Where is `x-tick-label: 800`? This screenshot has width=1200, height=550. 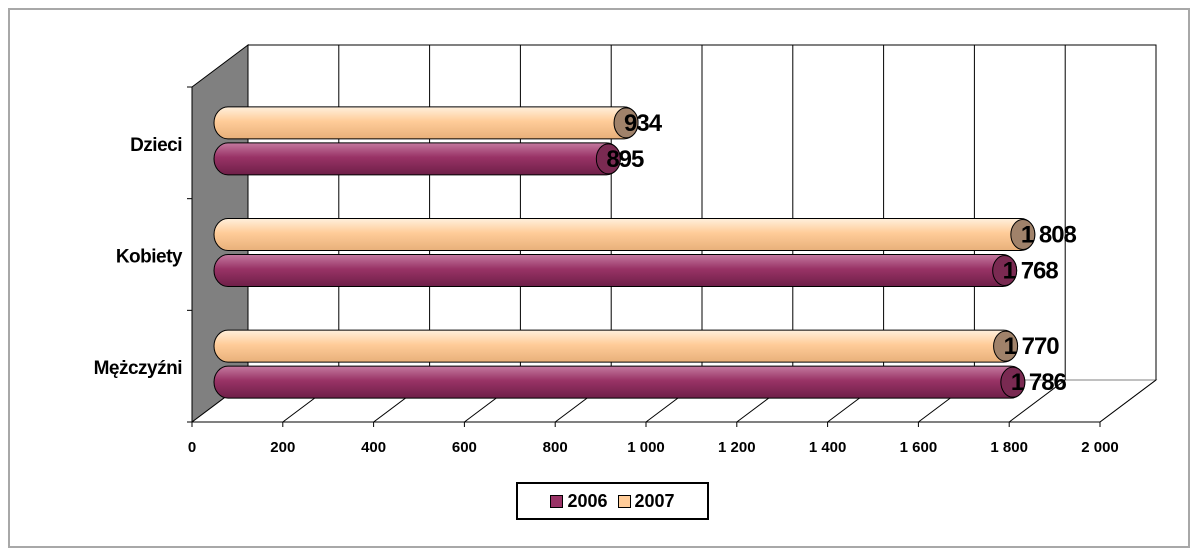 x-tick-label: 800 is located at coordinates (555, 447).